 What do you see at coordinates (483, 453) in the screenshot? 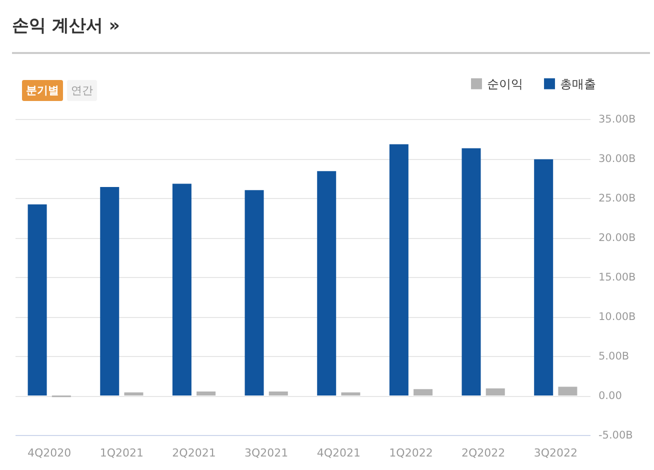
I see `x-tick-label: 2Q2022` at bounding box center [483, 453].